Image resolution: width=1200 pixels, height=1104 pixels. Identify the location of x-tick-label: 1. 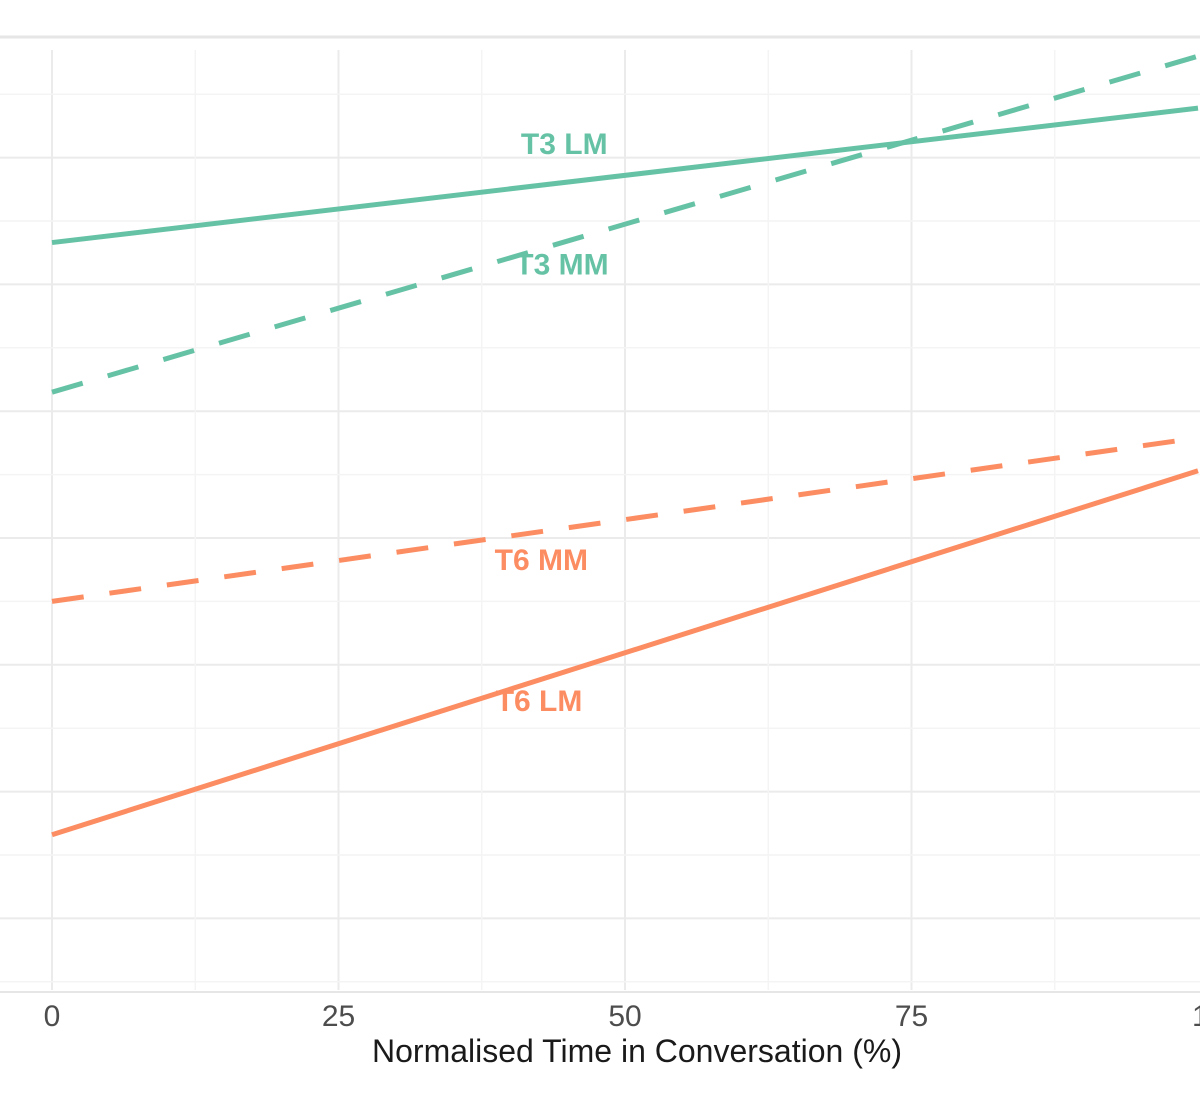
(1196, 1016).